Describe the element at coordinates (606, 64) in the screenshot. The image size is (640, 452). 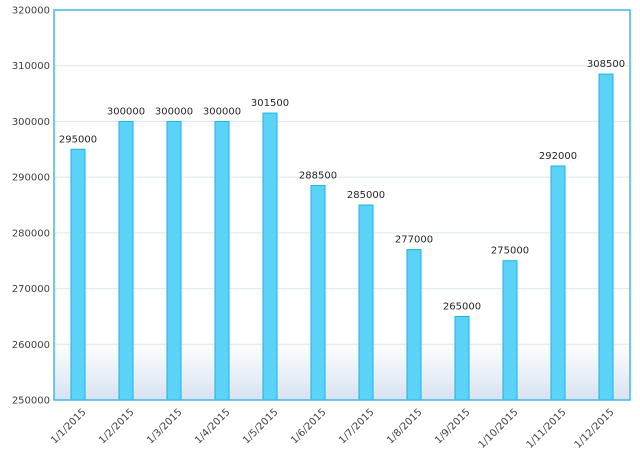
I see `data-label: 308500` at that location.